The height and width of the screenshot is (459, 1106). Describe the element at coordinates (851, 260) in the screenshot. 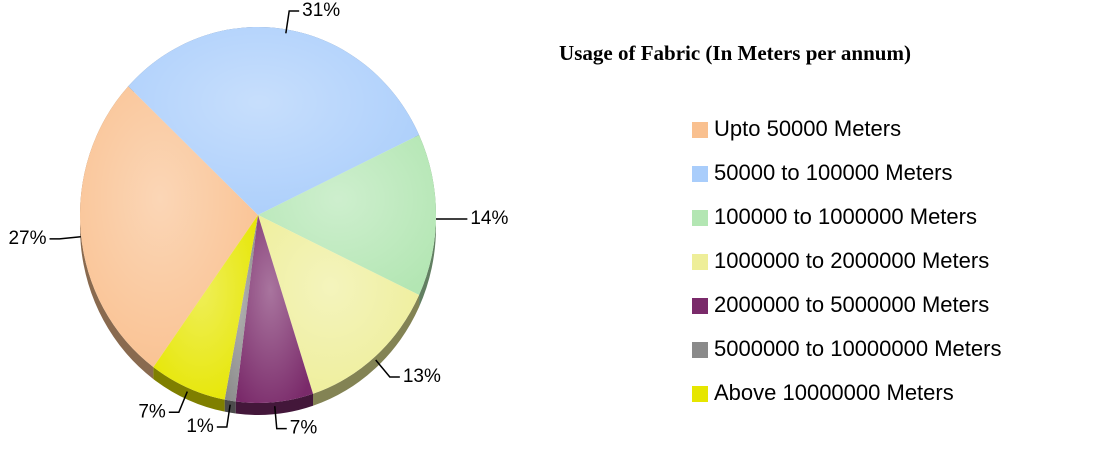

I see `legend-label: 1000000 to 2000000 Meters` at that location.